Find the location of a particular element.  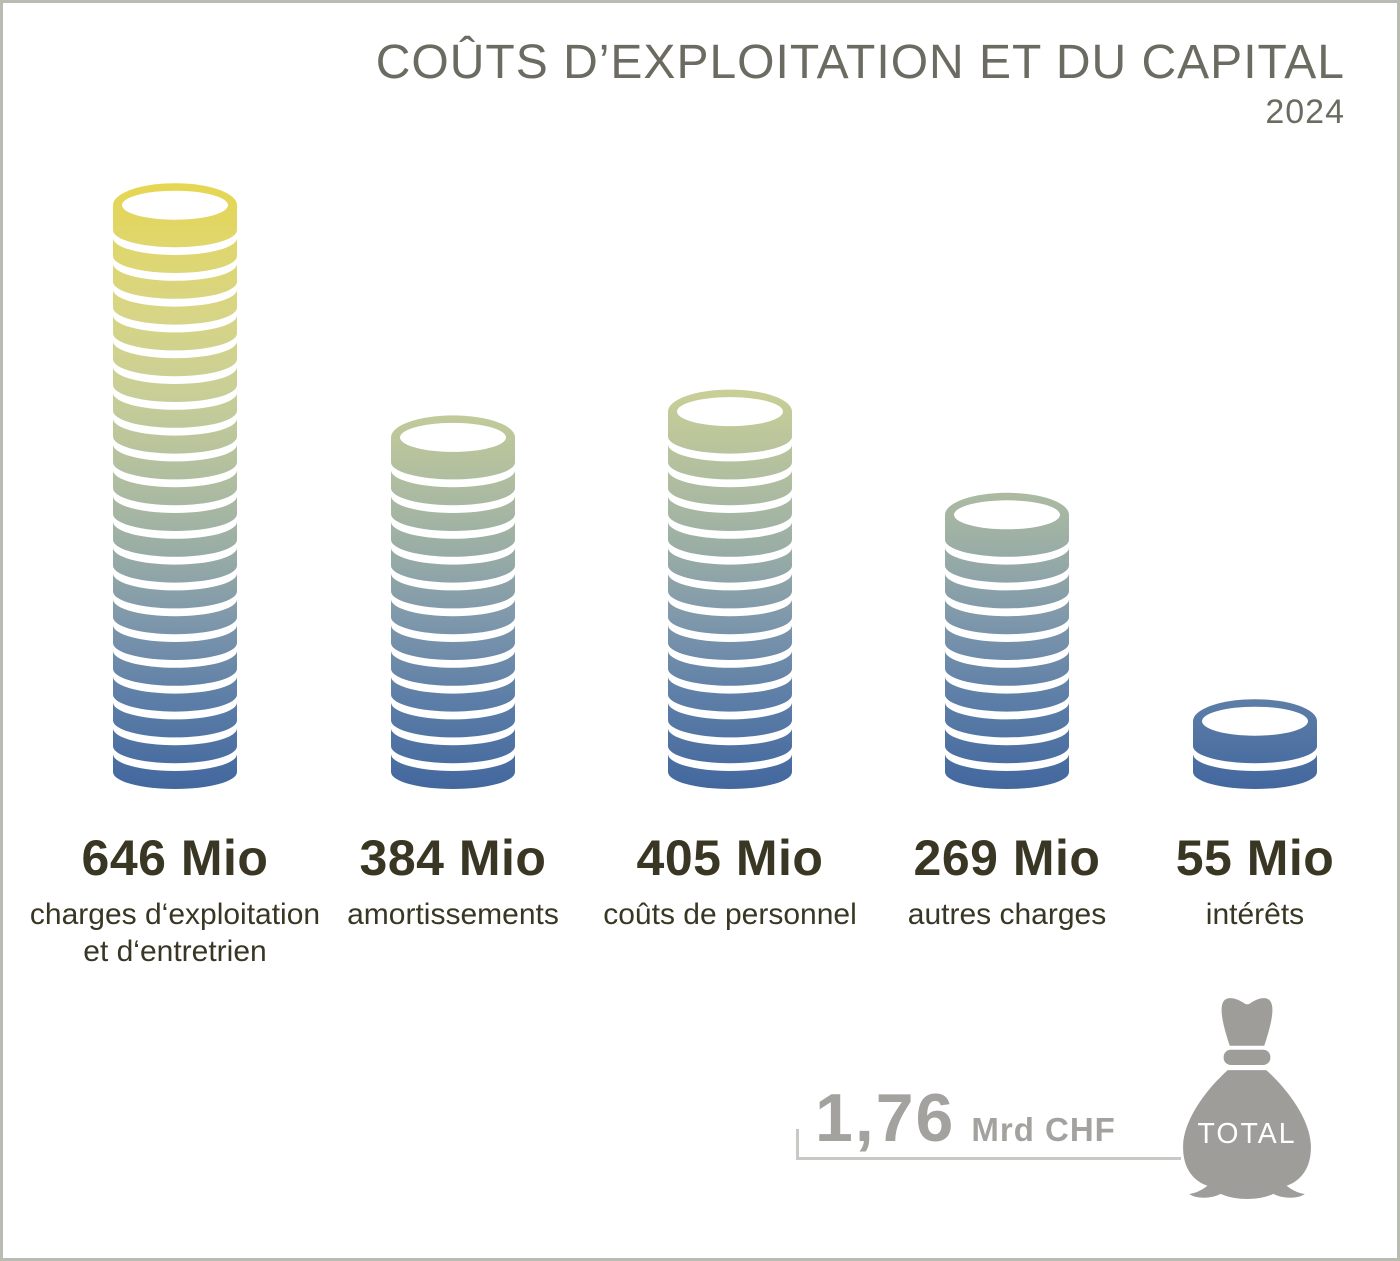

title-block: COÛTS D’EXPLOITATION ET DU CAPITAL 2024 is located at coordinates (860, 84).